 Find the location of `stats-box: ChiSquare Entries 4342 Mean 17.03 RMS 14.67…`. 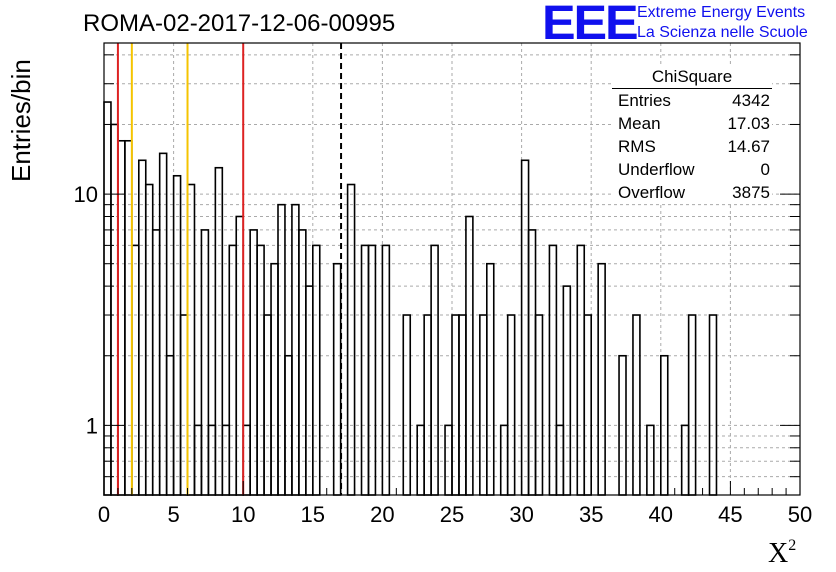

stats-box: ChiSquare Entries 4342 Mean 17.03 RMS 14.67… is located at coordinates (692, 135).